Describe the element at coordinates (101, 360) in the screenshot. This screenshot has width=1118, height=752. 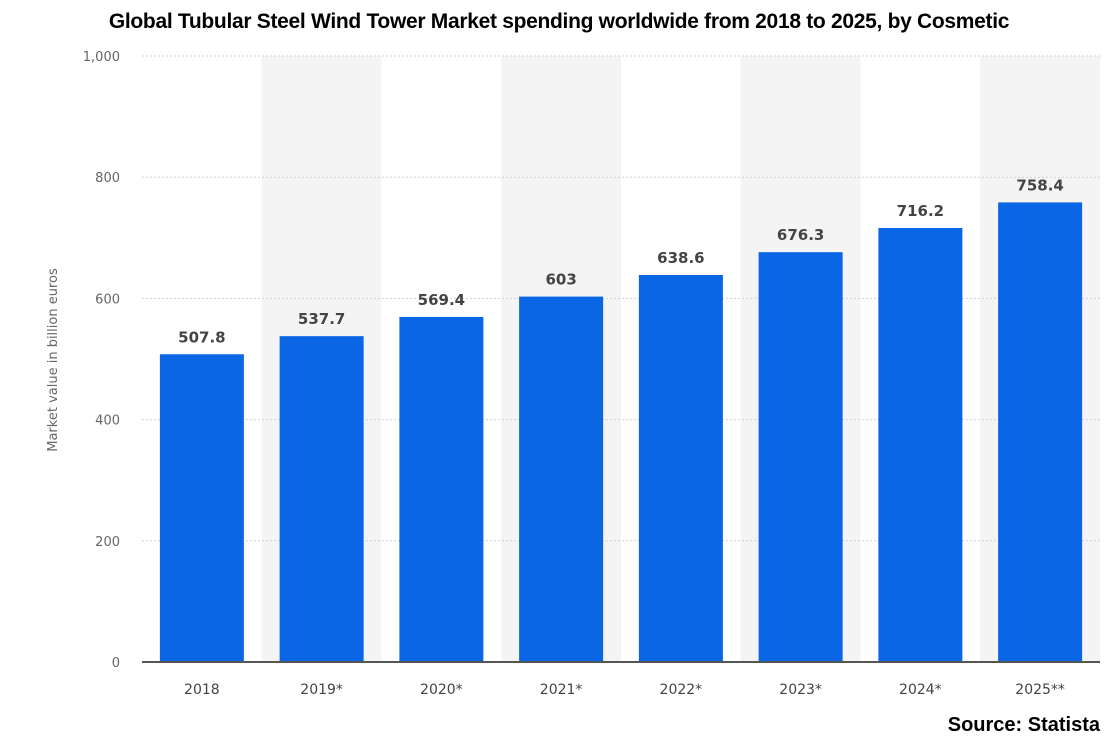
I see `y-axis-ticks: 0 200 400 600 800 1,000` at that location.